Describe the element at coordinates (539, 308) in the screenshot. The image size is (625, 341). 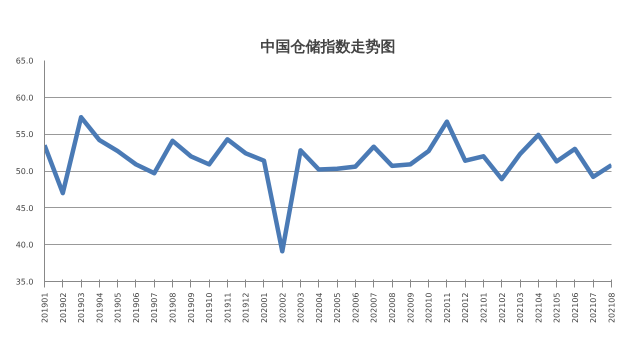
I see `x-tick-label: 202104` at that location.